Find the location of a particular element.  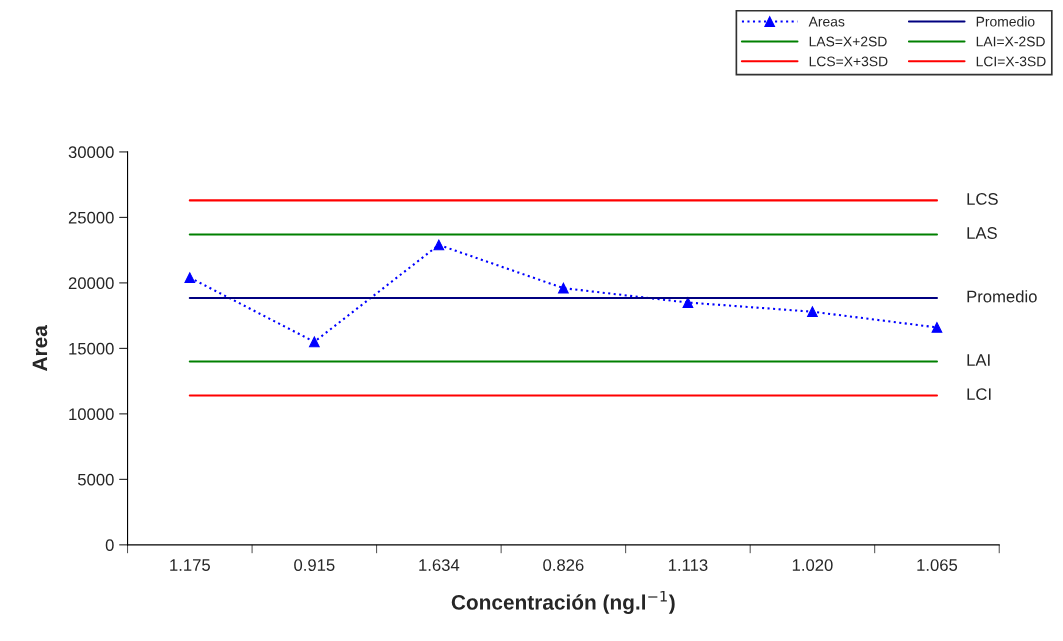

x-tick-label: 1.175 is located at coordinates (190, 565).